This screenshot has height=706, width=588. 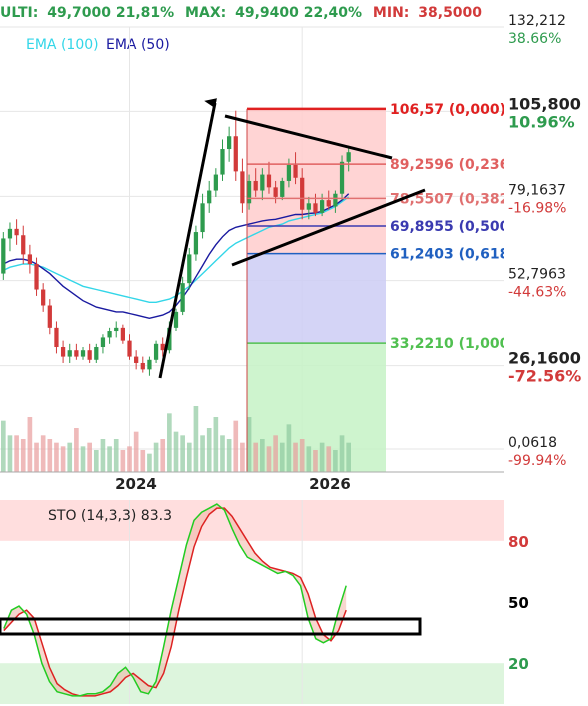 I want to click on header-max-change: 22,40%, so click(x=333, y=13).